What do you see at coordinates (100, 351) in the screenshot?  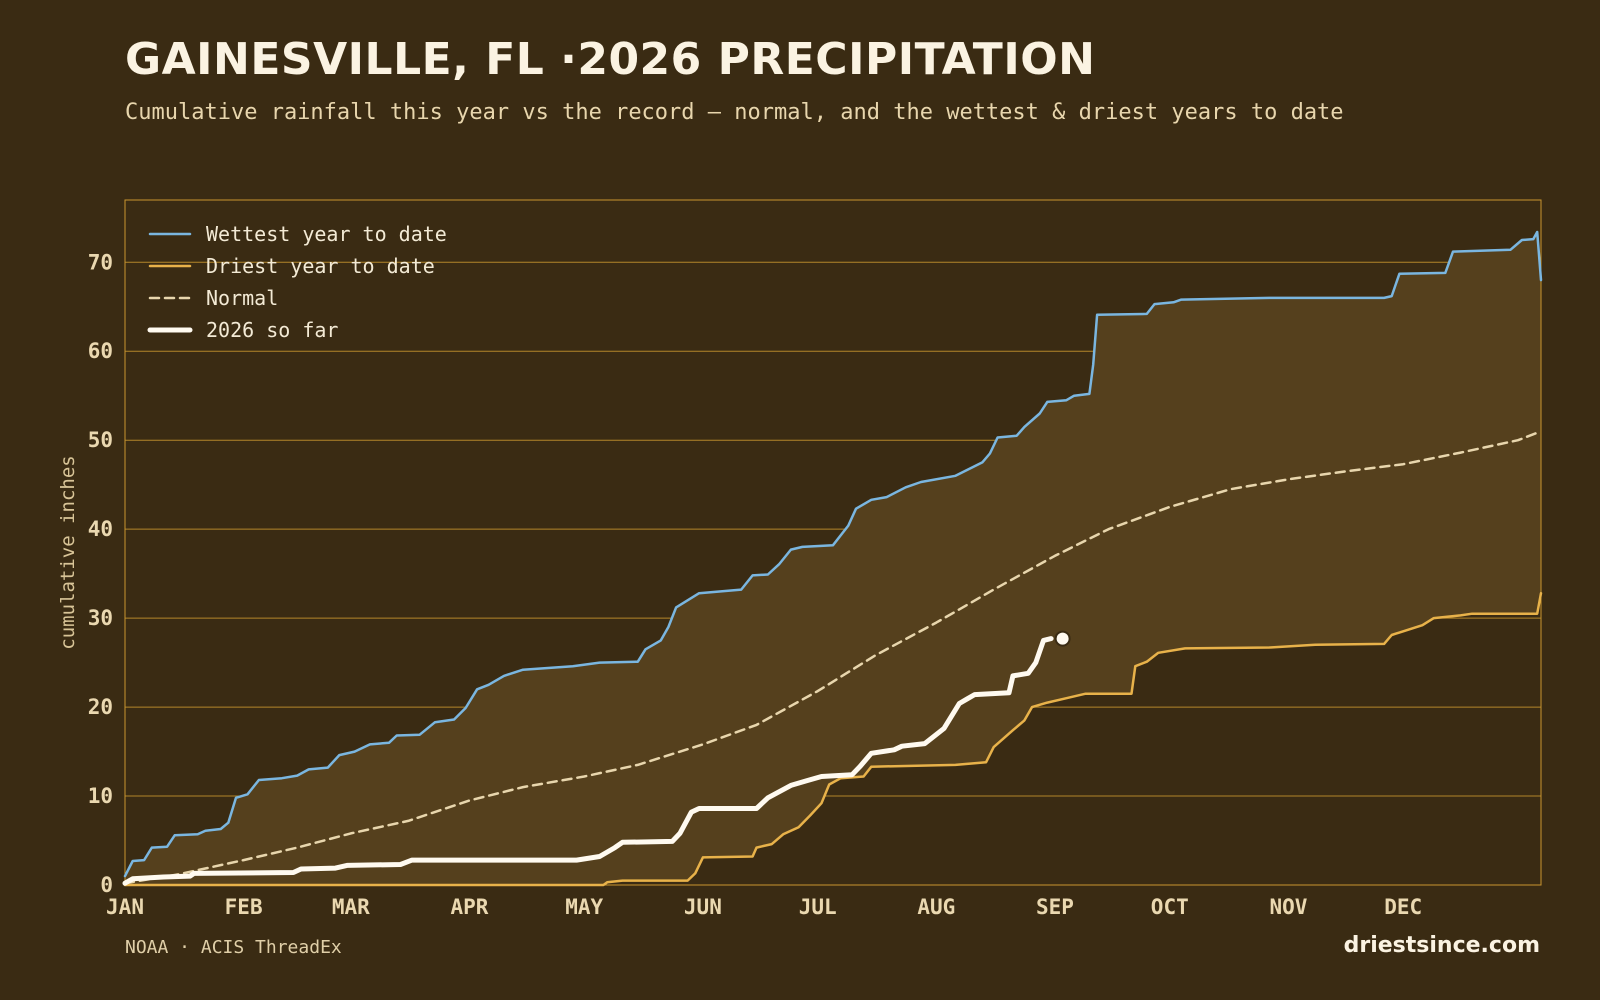 I see `y-tick-label: 60` at bounding box center [100, 351].